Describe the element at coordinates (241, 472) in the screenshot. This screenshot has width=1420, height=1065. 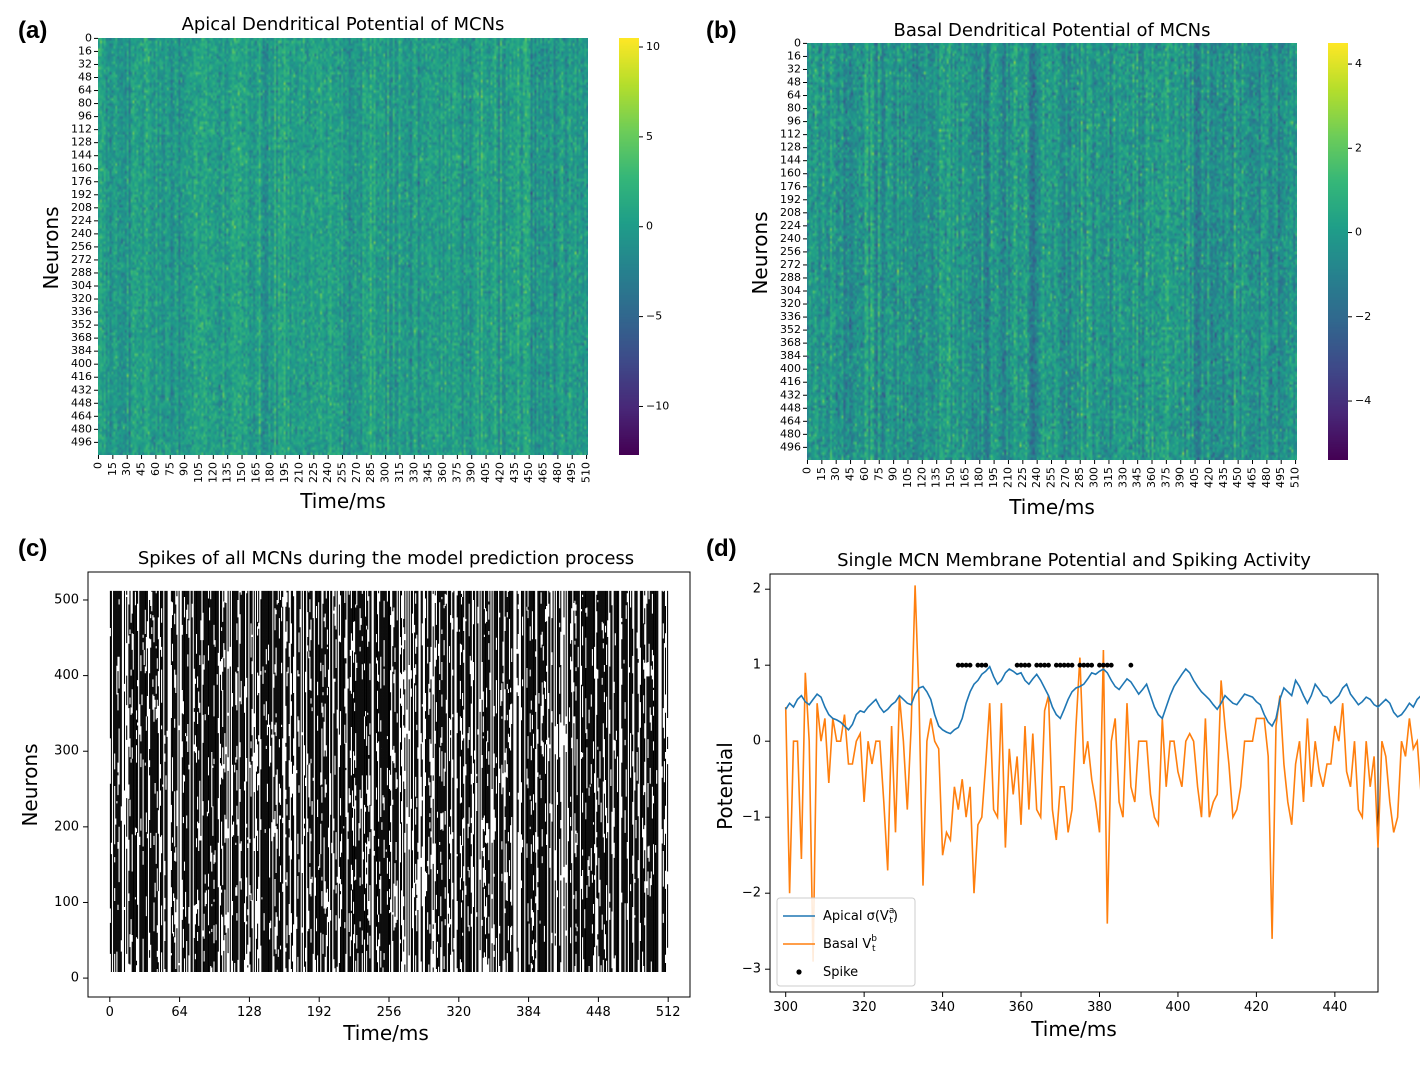
I see `chart-a-xtick-label: 150` at that location.